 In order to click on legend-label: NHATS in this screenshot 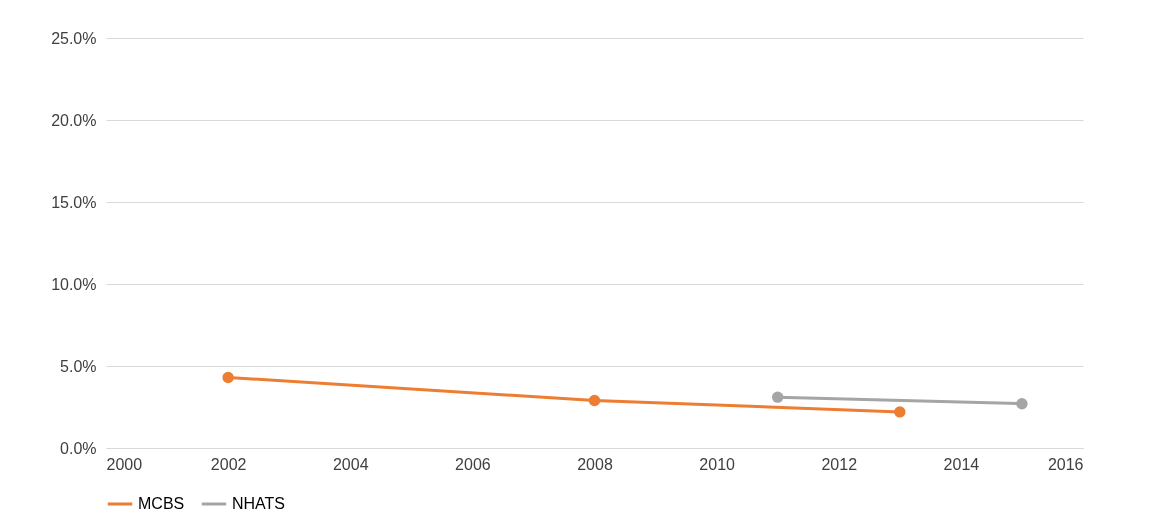, I will do `click(259, 503)`.